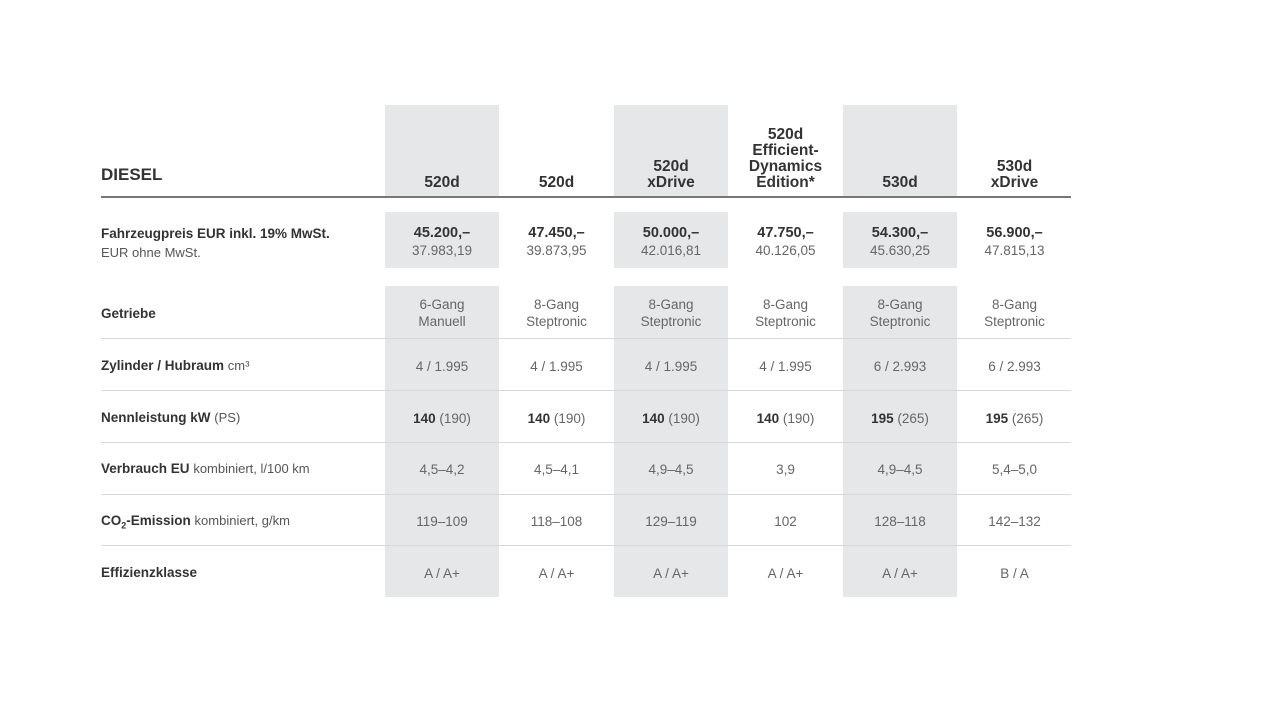 This screenshot has width=1280, height=720. What do you see at coordinates (785, 250) in the screenshot?
I see `price-net: 40.126,05` at bounding box center [785, 250].